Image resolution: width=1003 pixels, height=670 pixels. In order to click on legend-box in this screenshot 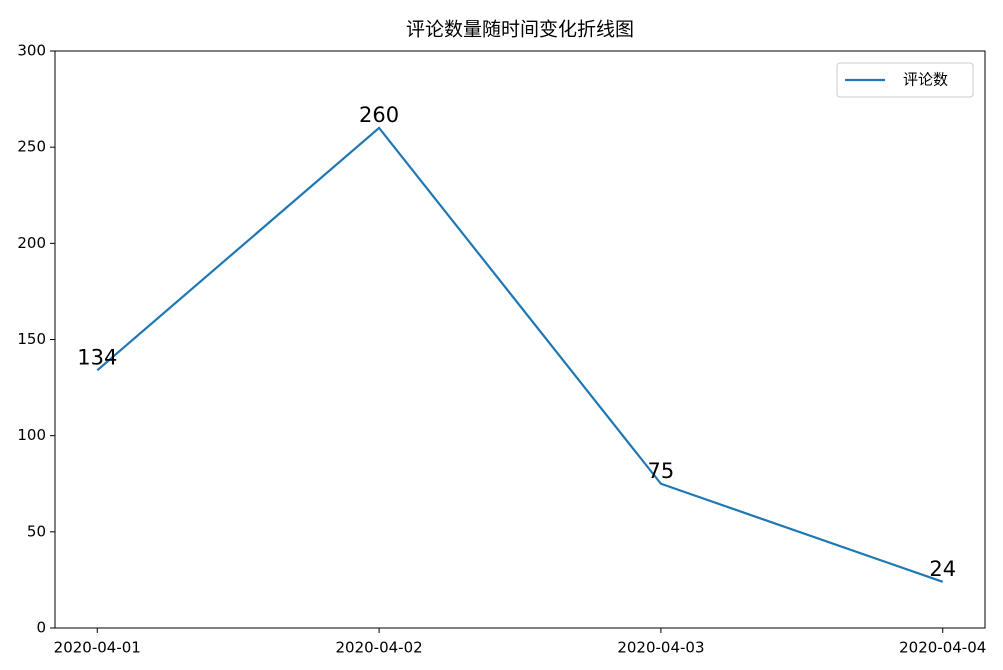, I will do `click(905, 80)`.